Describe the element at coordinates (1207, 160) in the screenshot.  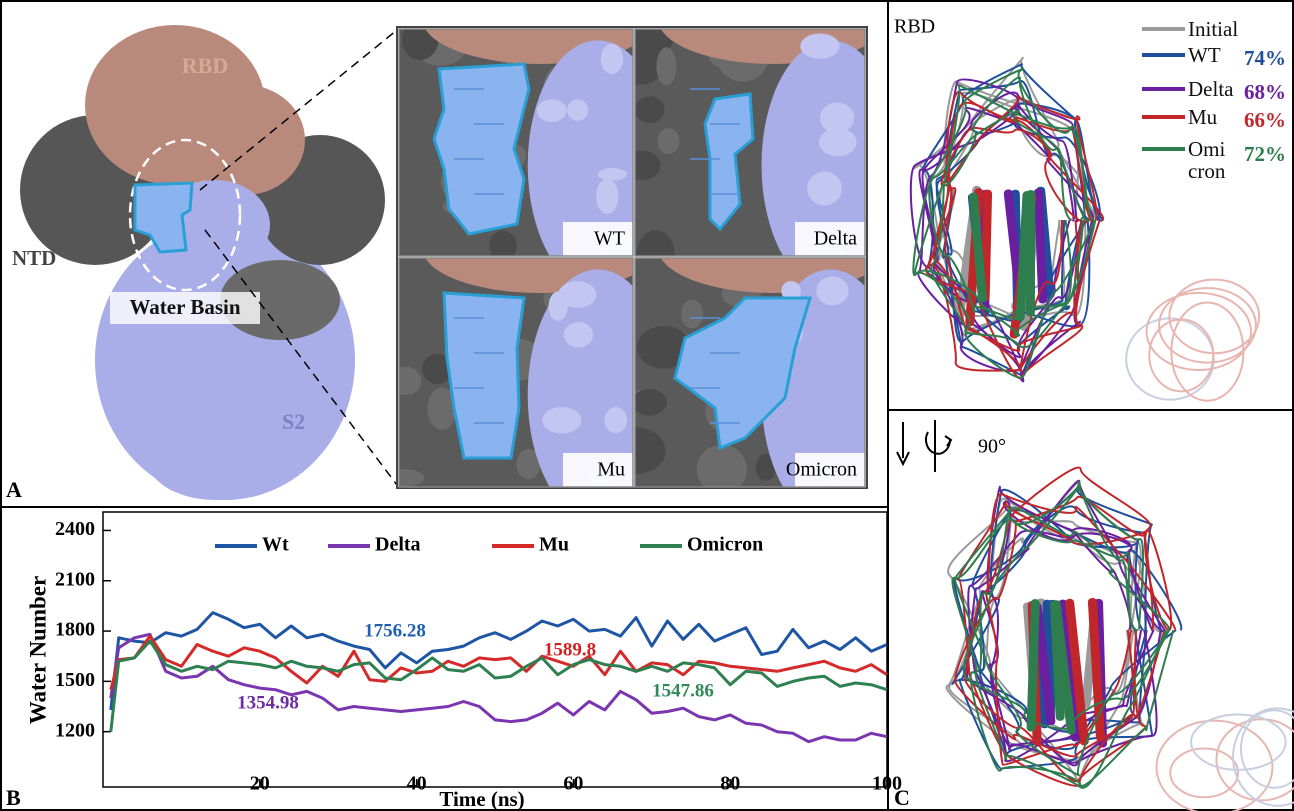
I see `legend-label: Omi cron` at that location.